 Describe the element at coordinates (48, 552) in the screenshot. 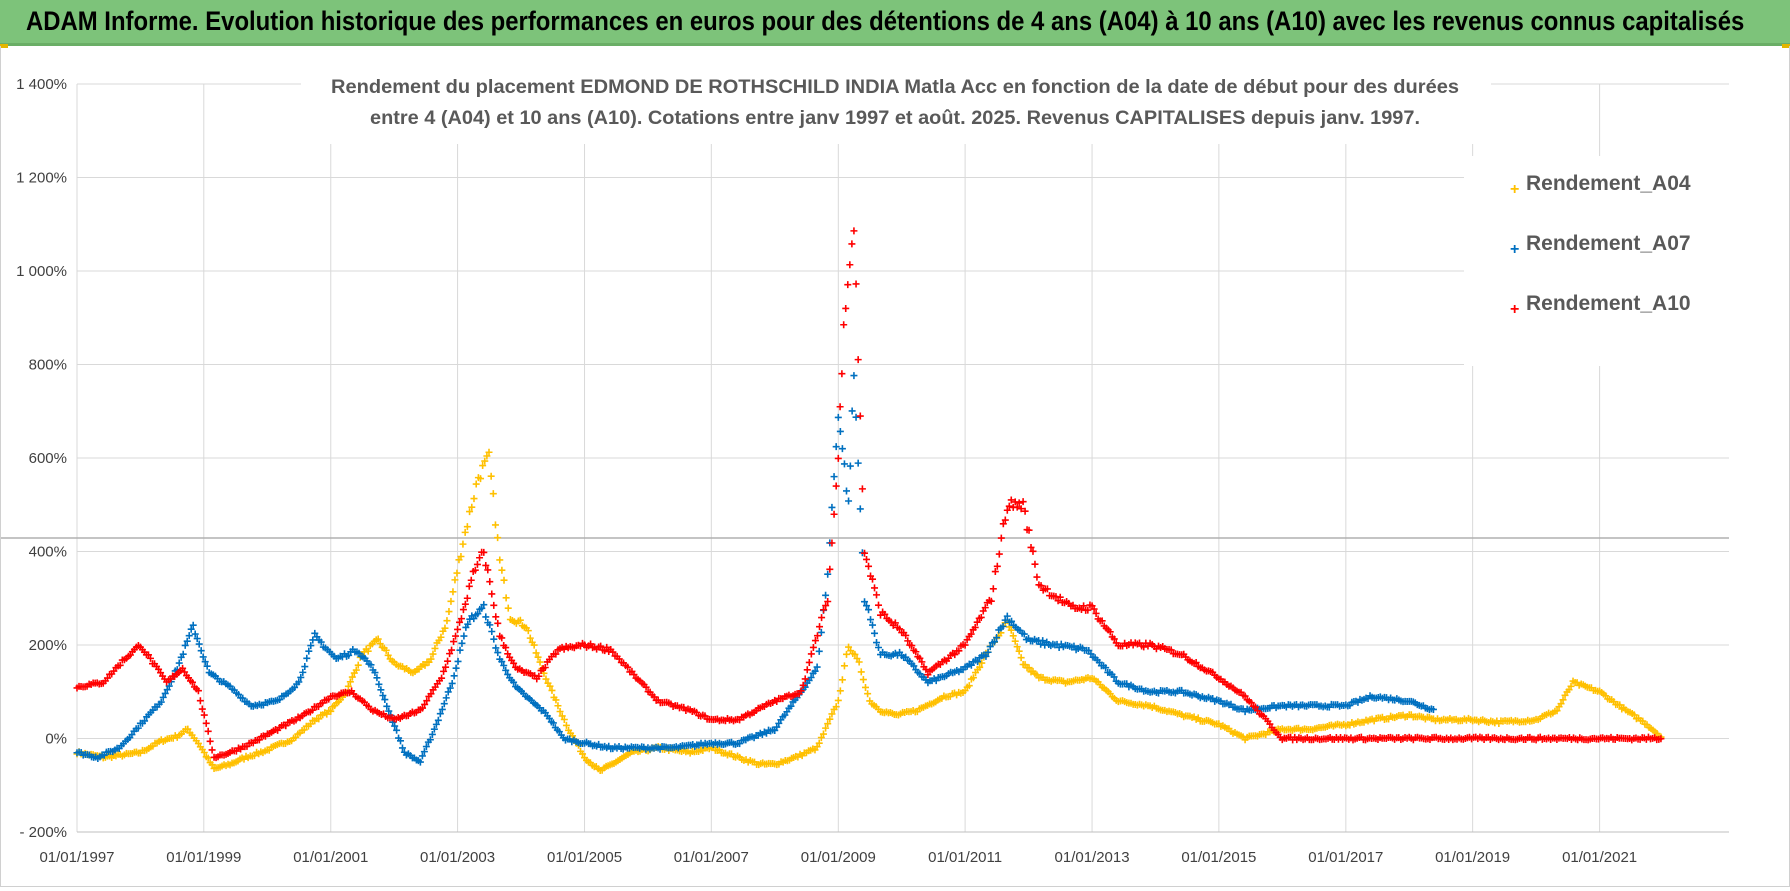

I see `y-tick-label: 400%` at that location.